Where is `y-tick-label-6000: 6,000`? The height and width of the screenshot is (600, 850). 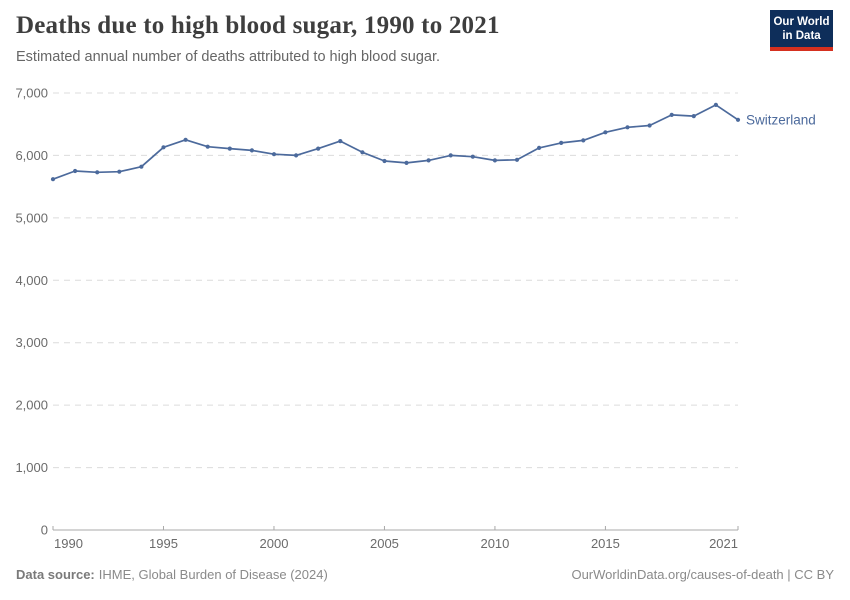 y-tick-label-6000: 6,000 is located at coordinates (31, 155).